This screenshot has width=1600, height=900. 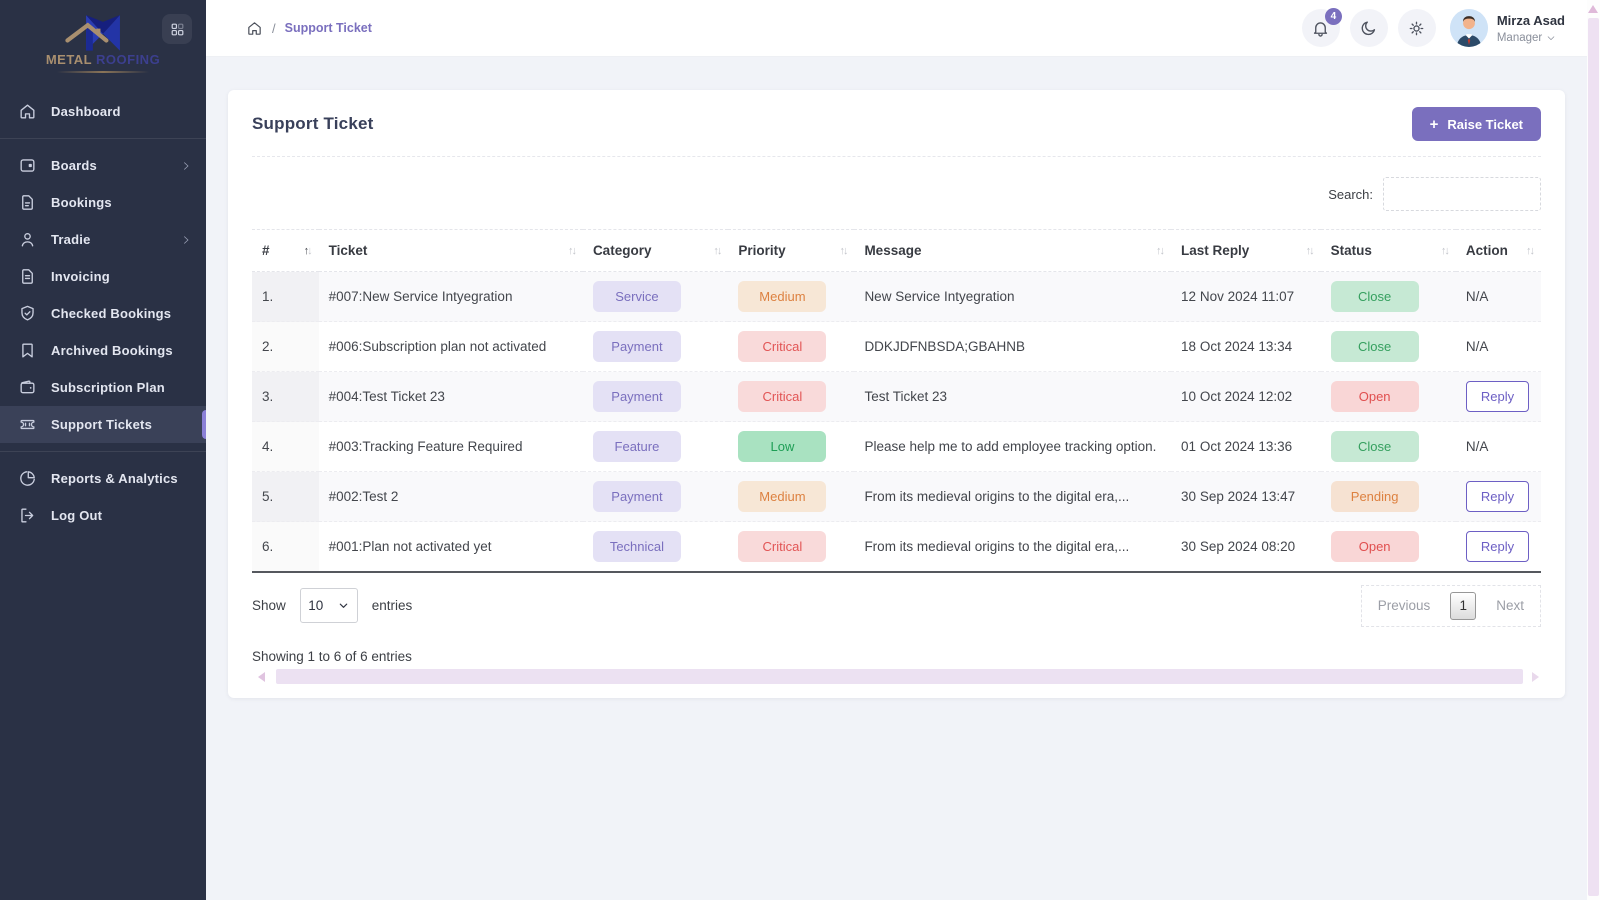 I want to click on sidebar-item-archived-bookings: Archived Bookings, so click(x=103, y=350).